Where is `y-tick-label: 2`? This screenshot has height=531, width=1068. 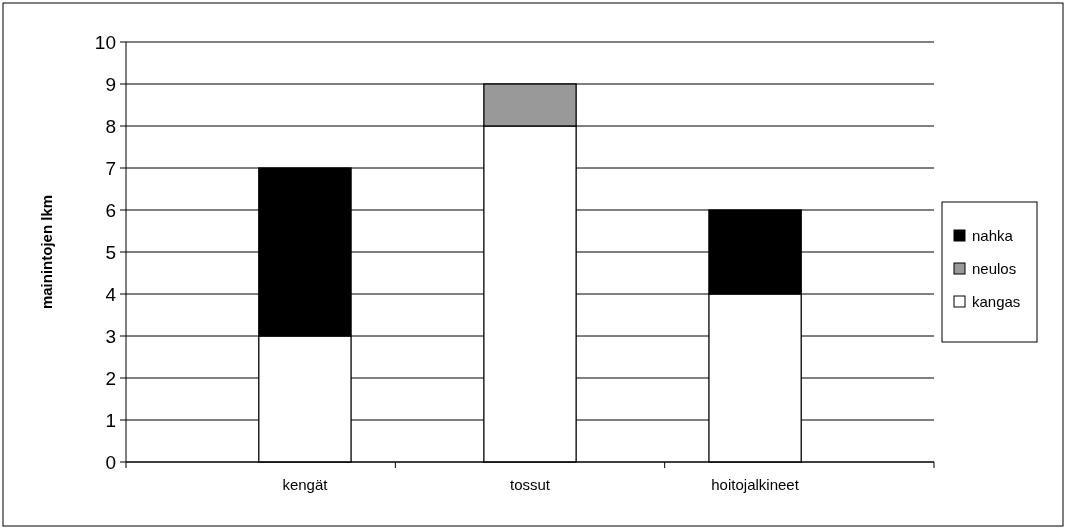
y-tick-label: 2 is located at coordinates (110, 378).